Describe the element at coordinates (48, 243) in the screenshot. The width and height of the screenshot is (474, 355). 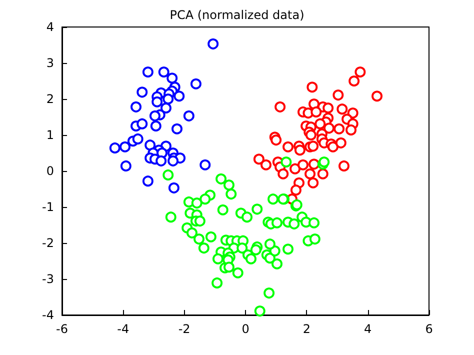
I see `y-tick-label: -2` at that location.